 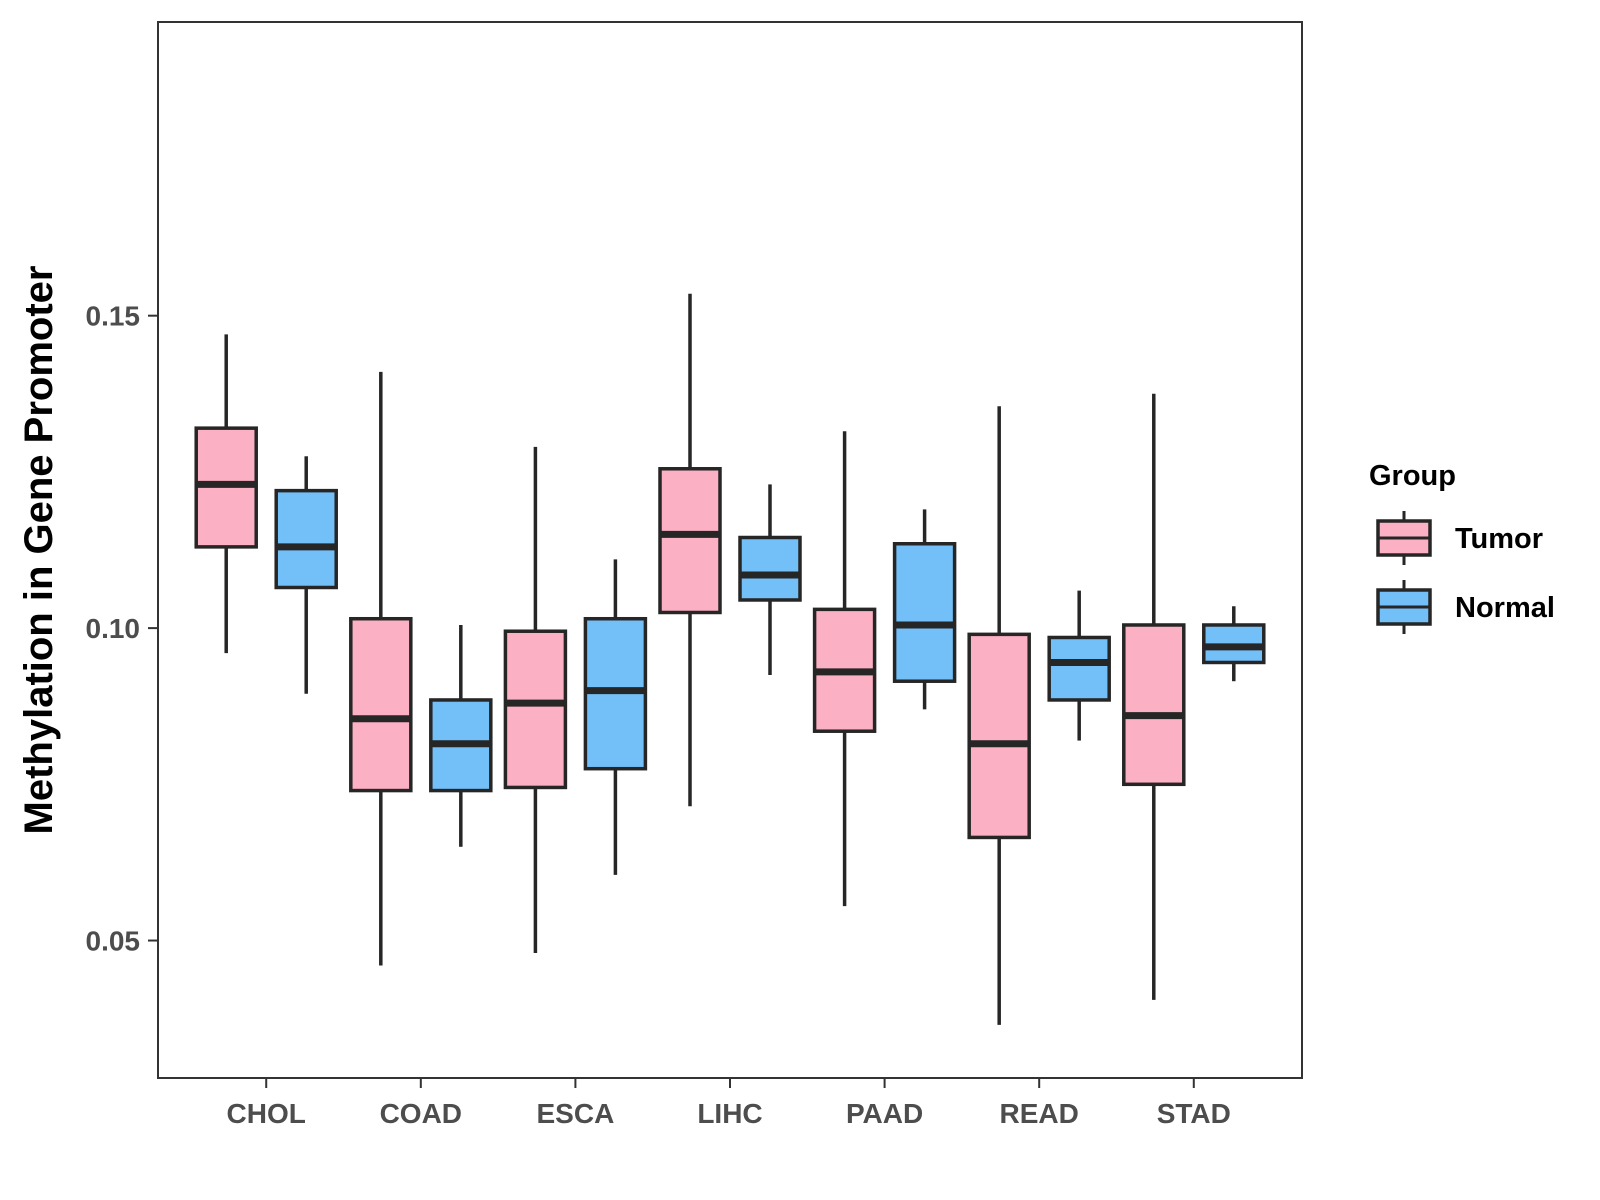 I want to click on y-tick-label: 0.05, so click(x=113, y=941).